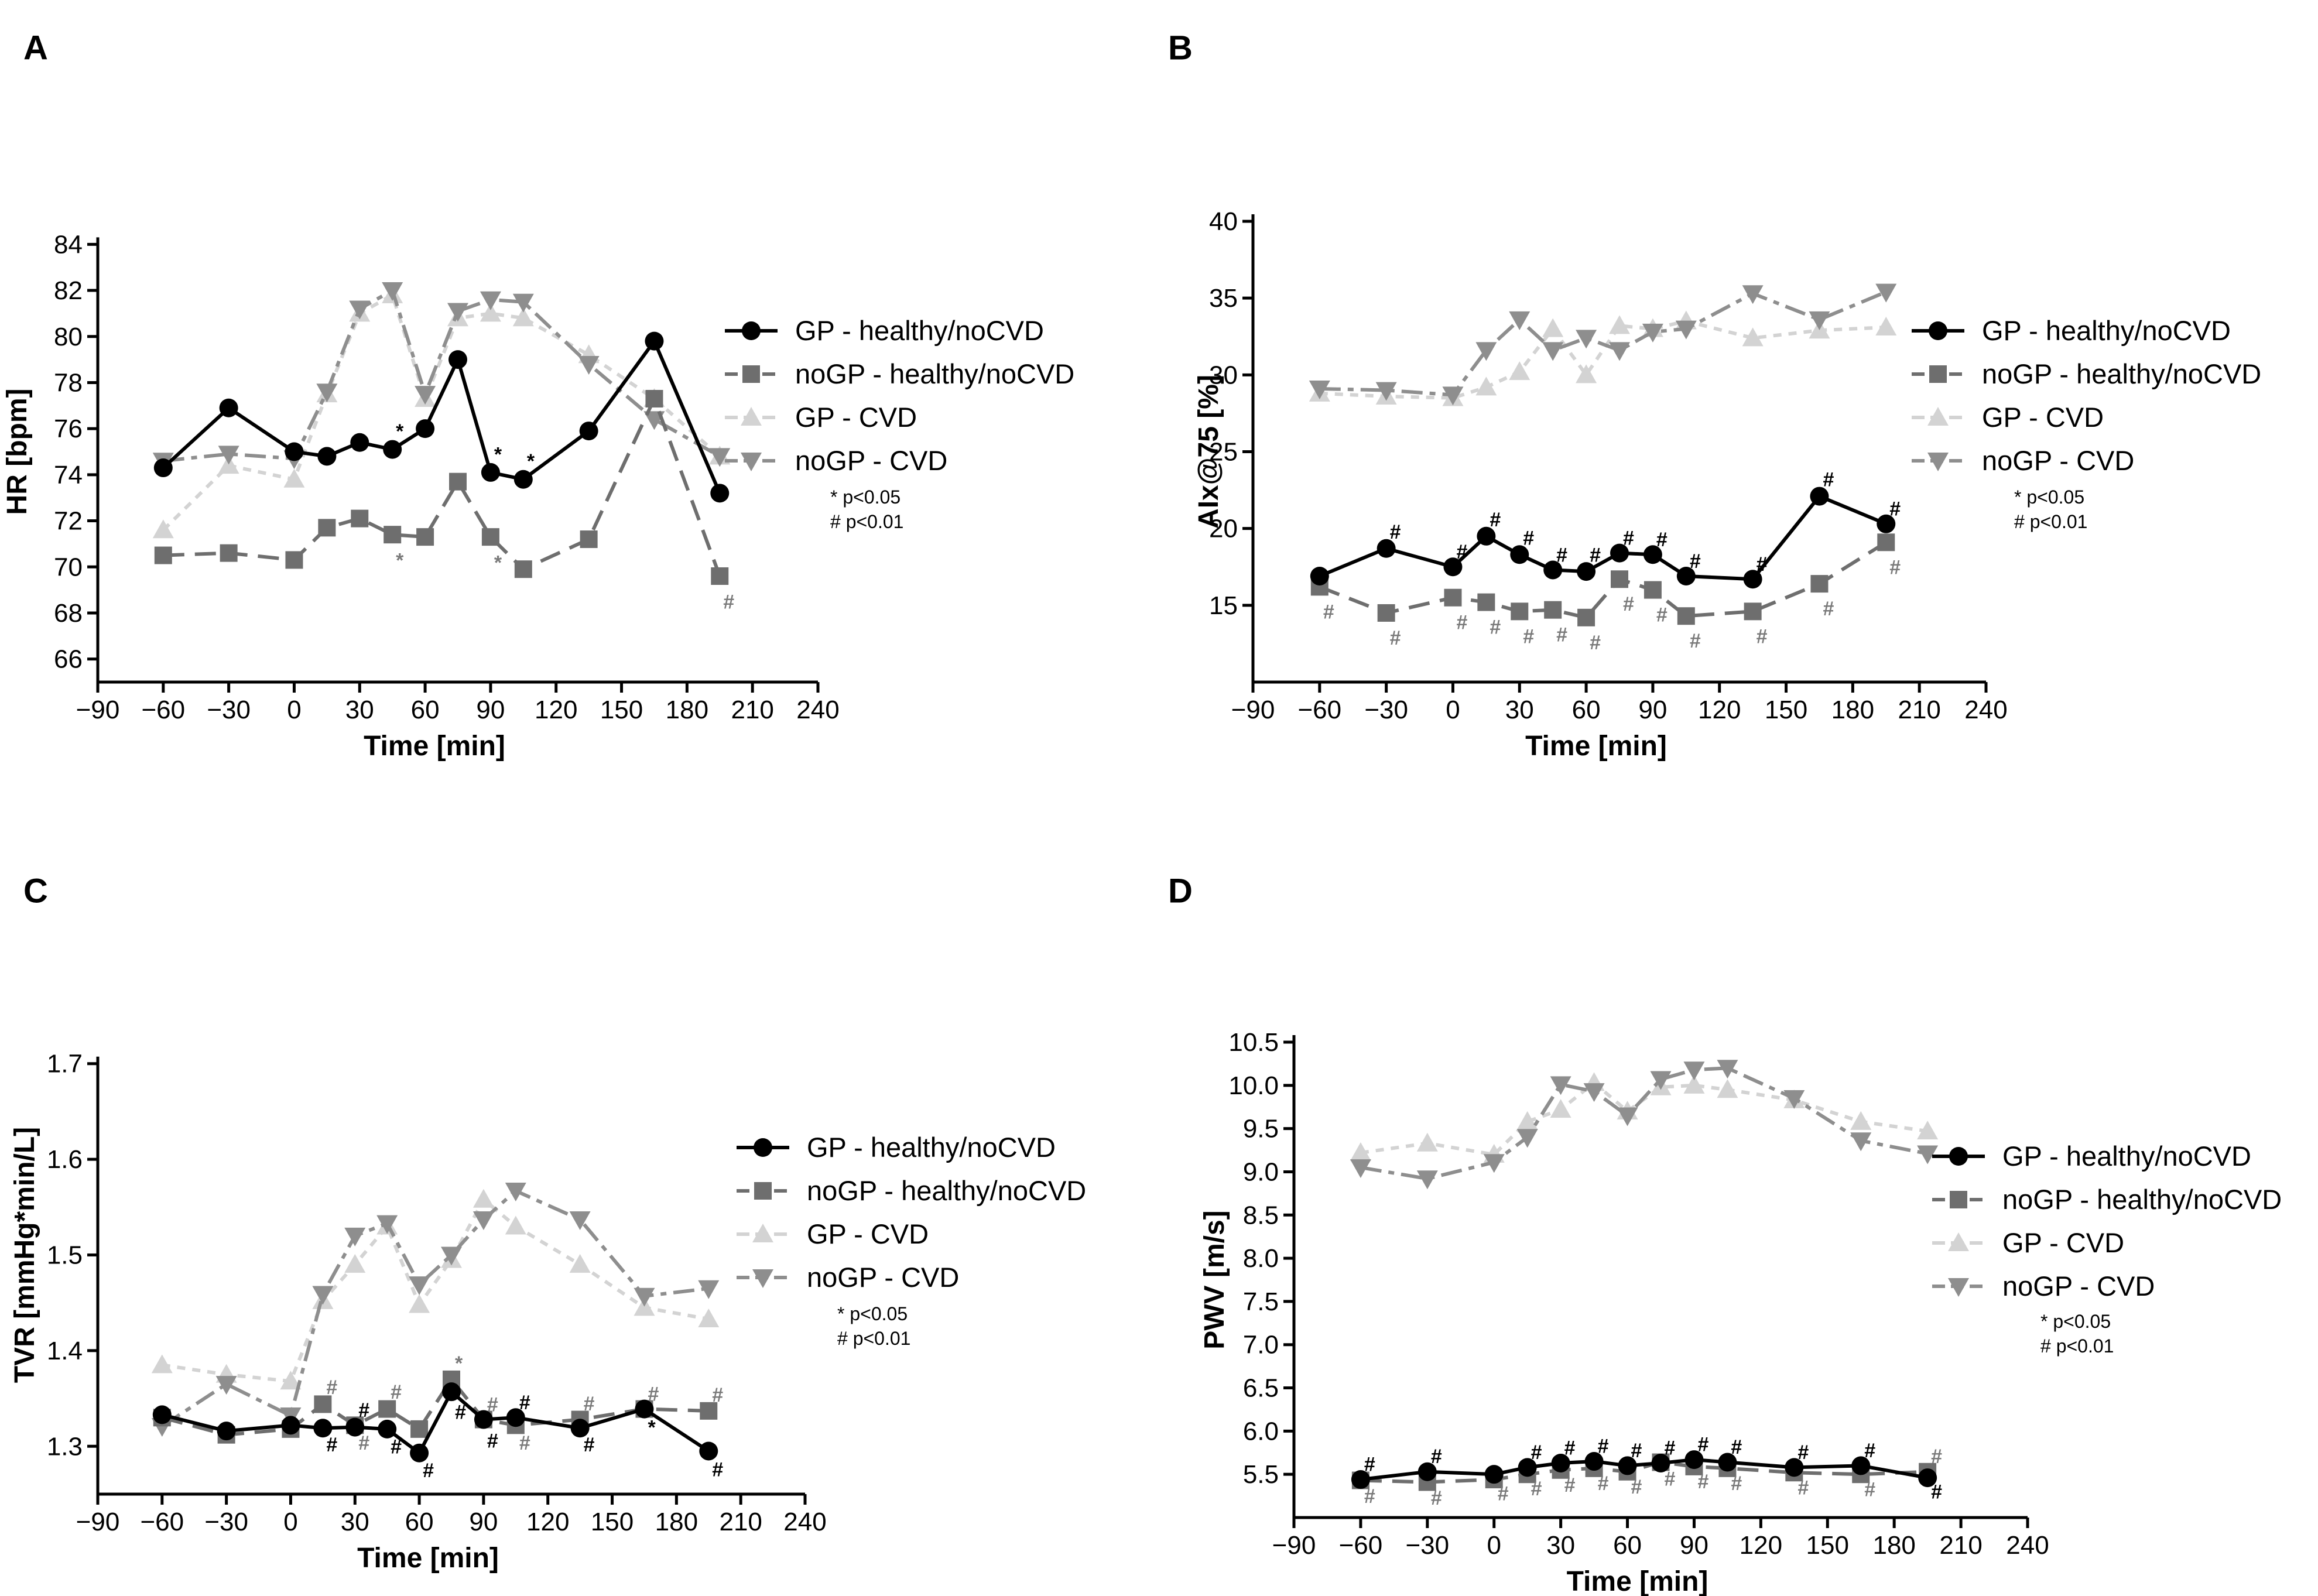 The width and height of the screenshot is (2318, 1596). What do you see at coordinates (1180, 48) in the screenshot?
I see `panel-label: B` at bounding box center [1180, 48].